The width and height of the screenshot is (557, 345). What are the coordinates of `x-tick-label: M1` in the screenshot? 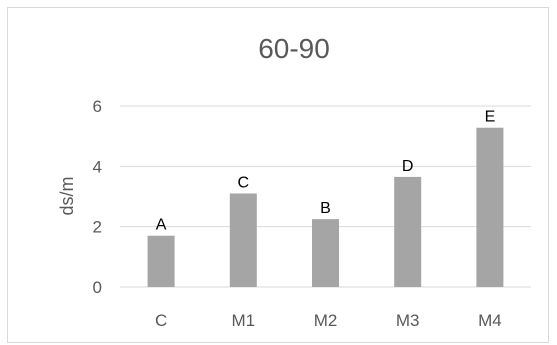 It's located at (243, 320).